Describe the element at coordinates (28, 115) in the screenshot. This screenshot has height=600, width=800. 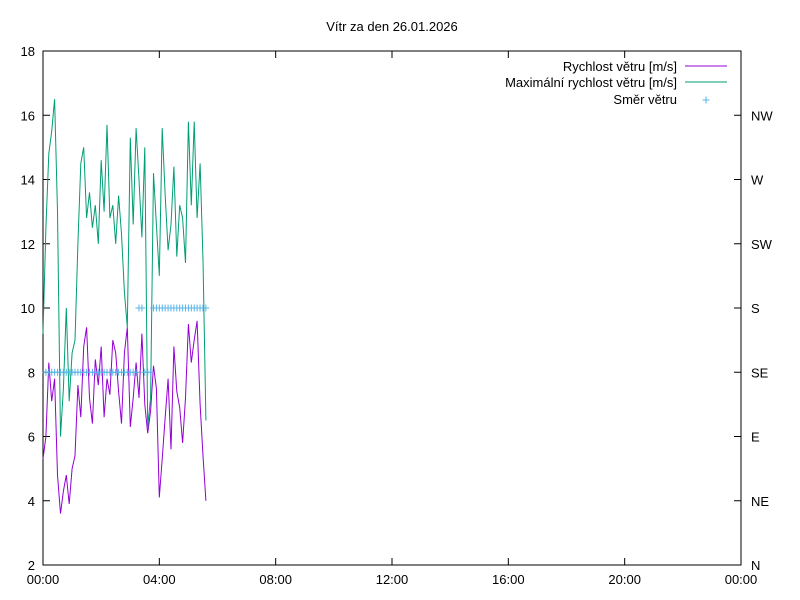
I see `y-tick-label: 16` at that location.